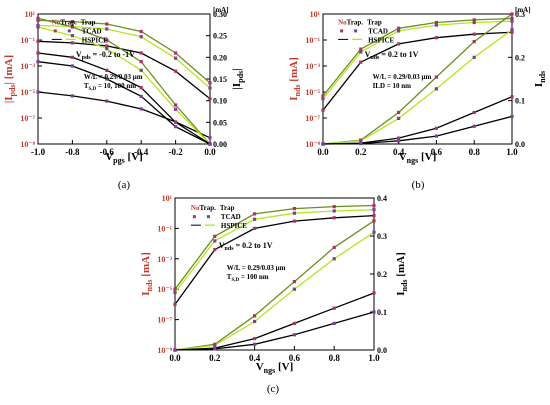 This screenshot has height=405, width=550. What do you see at coordinates (220, 122) in the screenshot?
I see `right-tick-label: 0.05` at bounding box center [220, 122].